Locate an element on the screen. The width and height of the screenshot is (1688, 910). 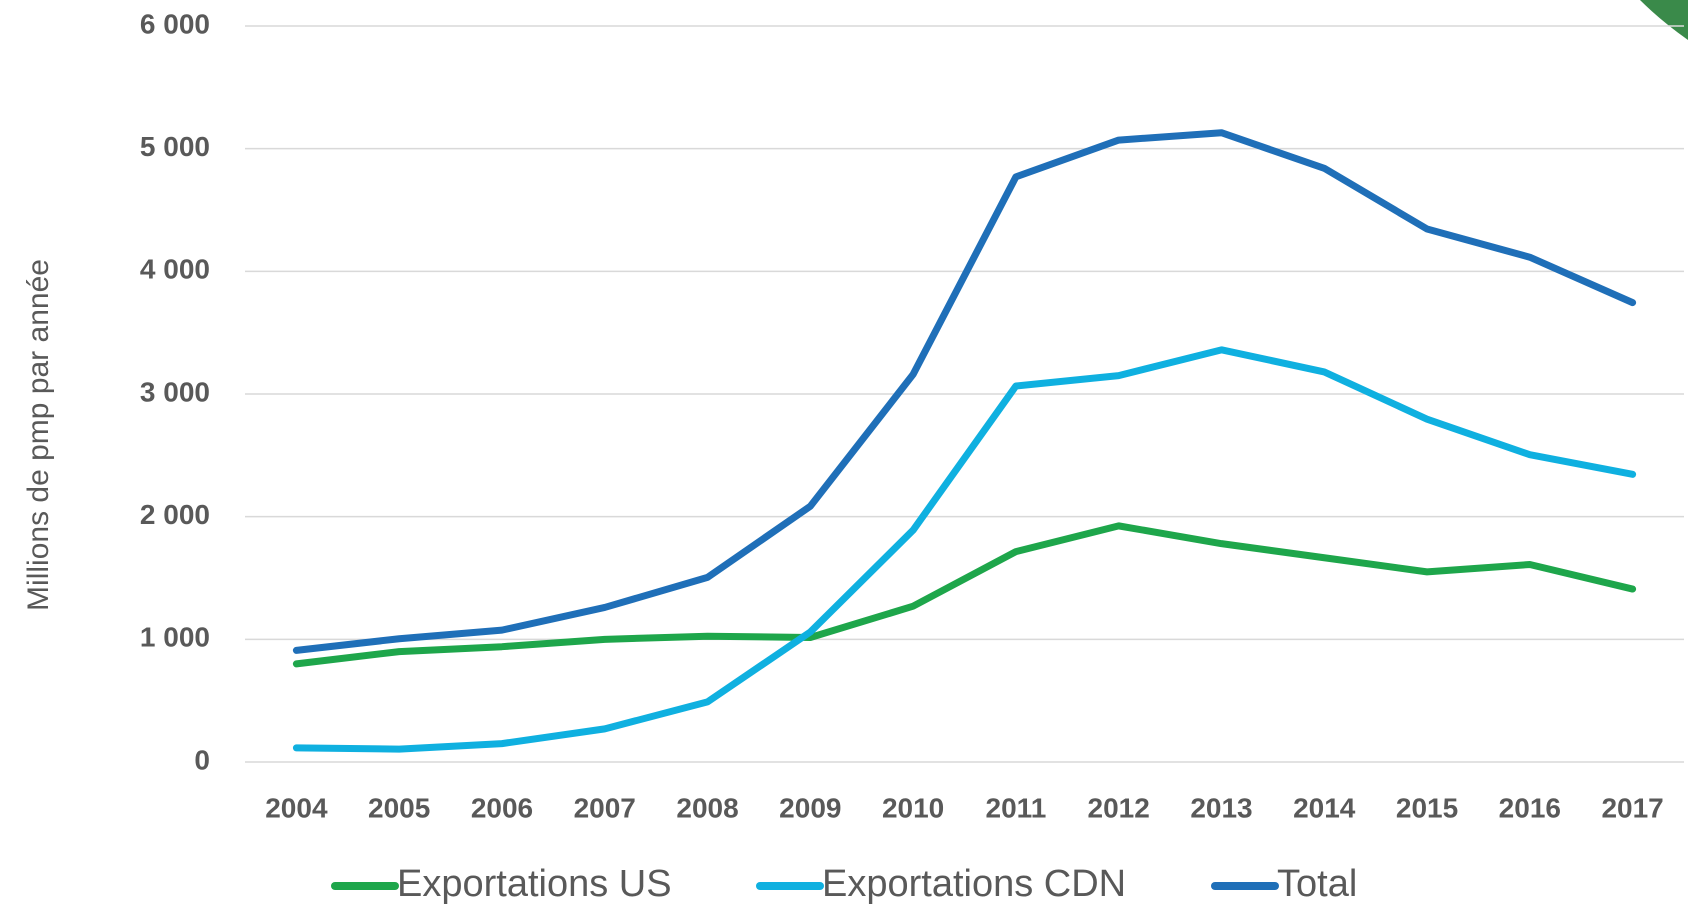
x-tick-label: 2013 is located at coordinates (1221, 807).